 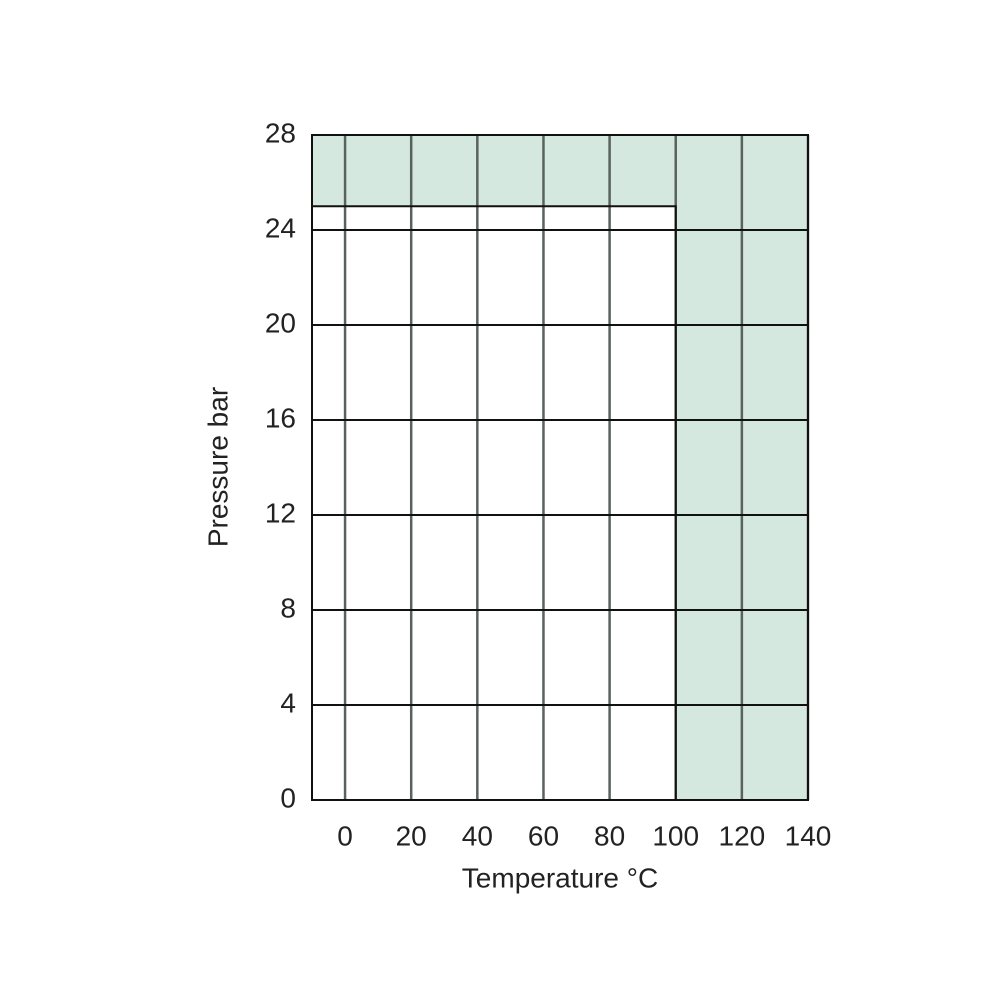 What do you see at coordinates (280, 322) in the screenshot?
I see `y-tick-label: 20` at bounding box center [280, 322].